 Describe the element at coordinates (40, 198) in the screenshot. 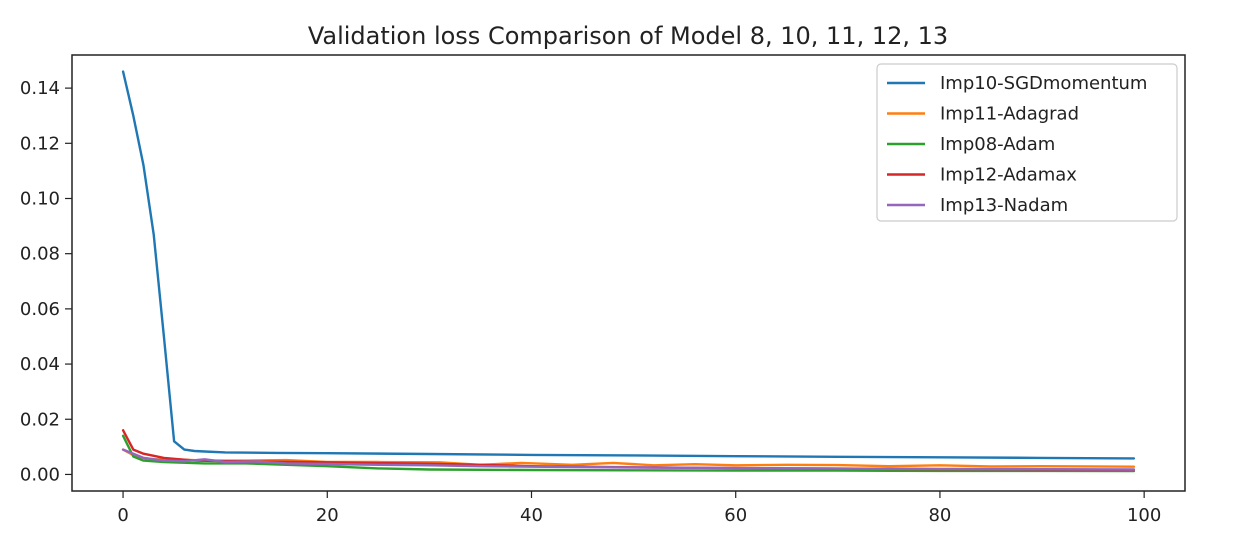

I see `y-tick-label: 0.10` at that location.